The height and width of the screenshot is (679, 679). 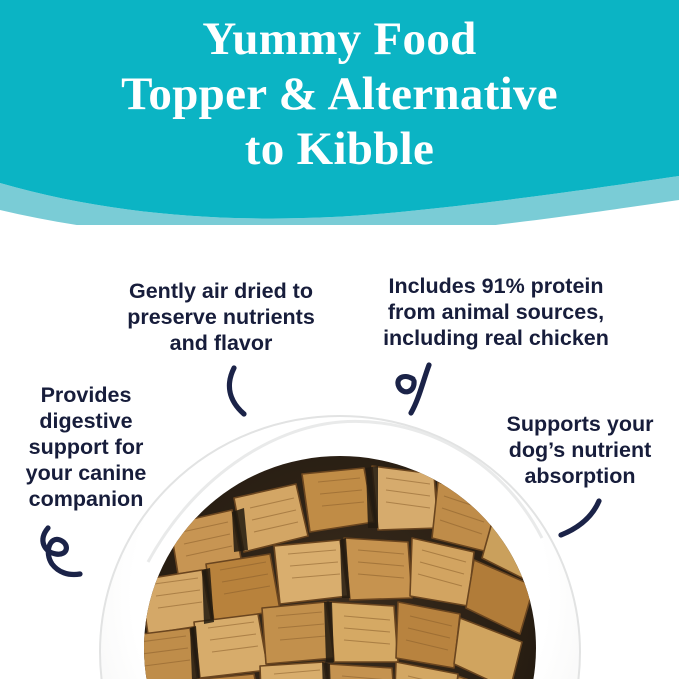 What do you see at coordinates (345, 491) in the screenshot?
I see `bowl-rim-edge` at bounding box center [345, 491].